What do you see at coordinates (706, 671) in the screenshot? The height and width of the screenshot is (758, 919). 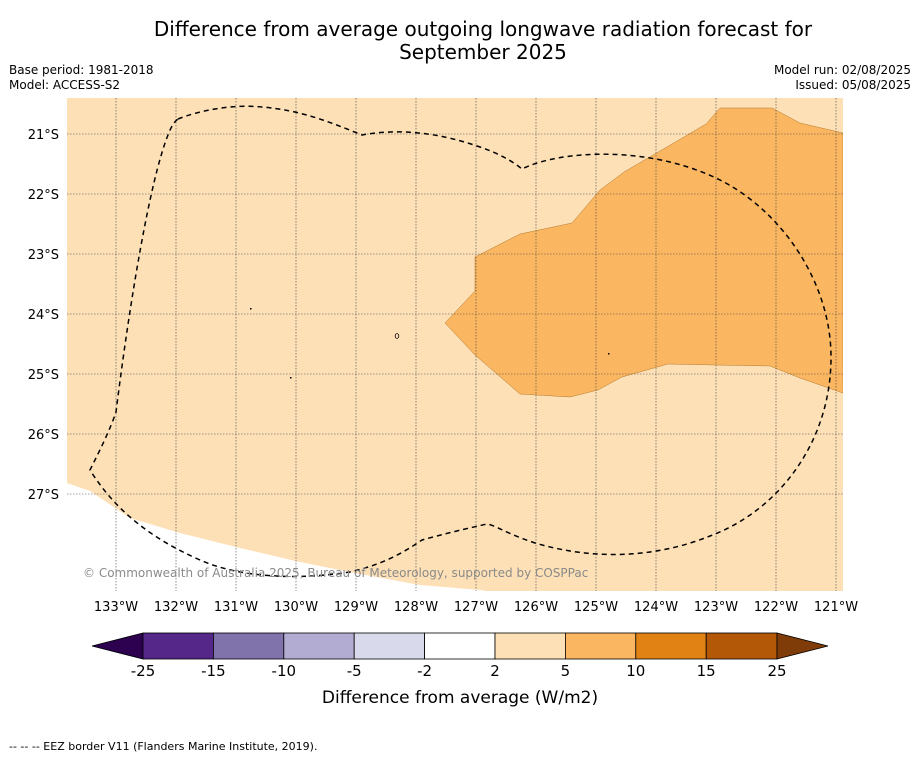 I see `colorbar-tick: 15` at bounding box center [706, 671].